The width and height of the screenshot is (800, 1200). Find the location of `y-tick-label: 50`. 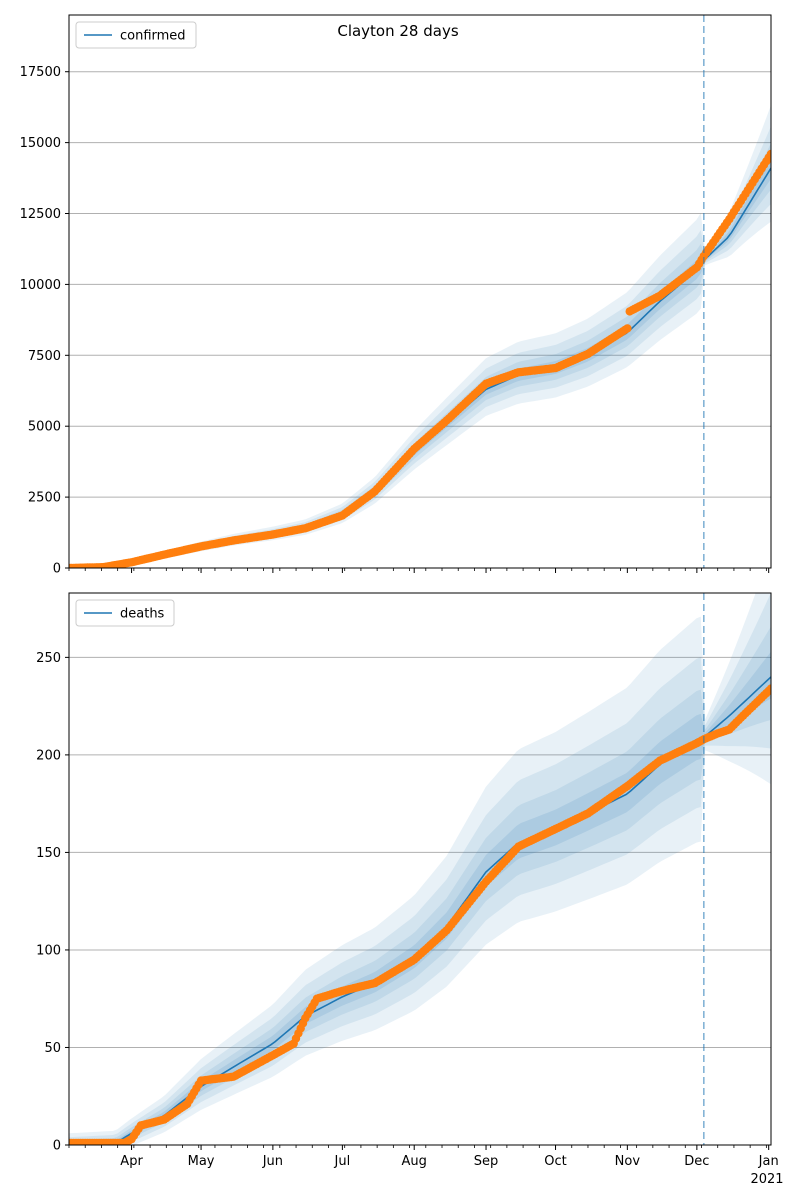

y-tick-label: 50 is located at coordinates (52, 1048).